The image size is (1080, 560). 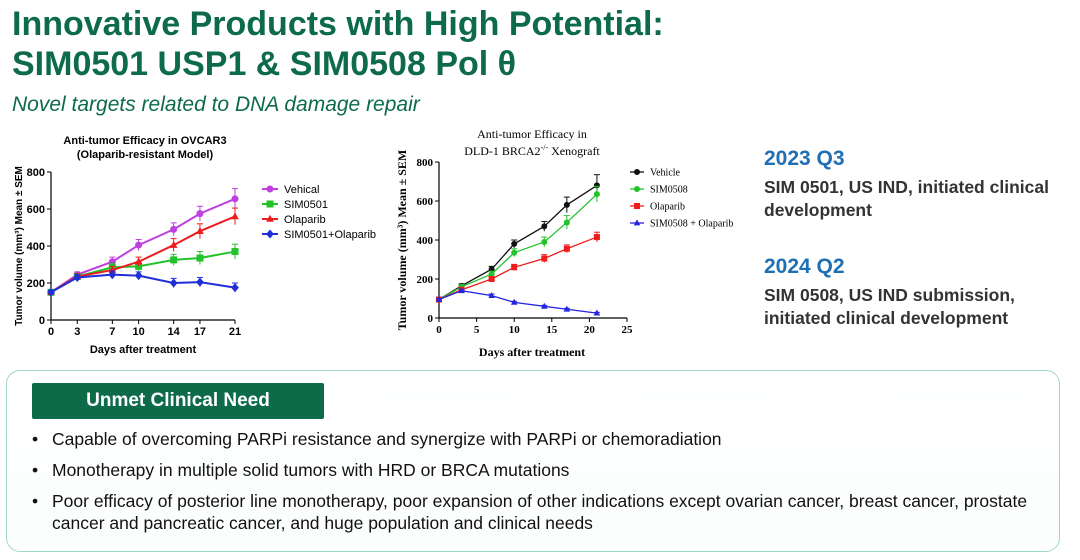 I want to click on x-tick-label: 21, so click(x=235, y=332).